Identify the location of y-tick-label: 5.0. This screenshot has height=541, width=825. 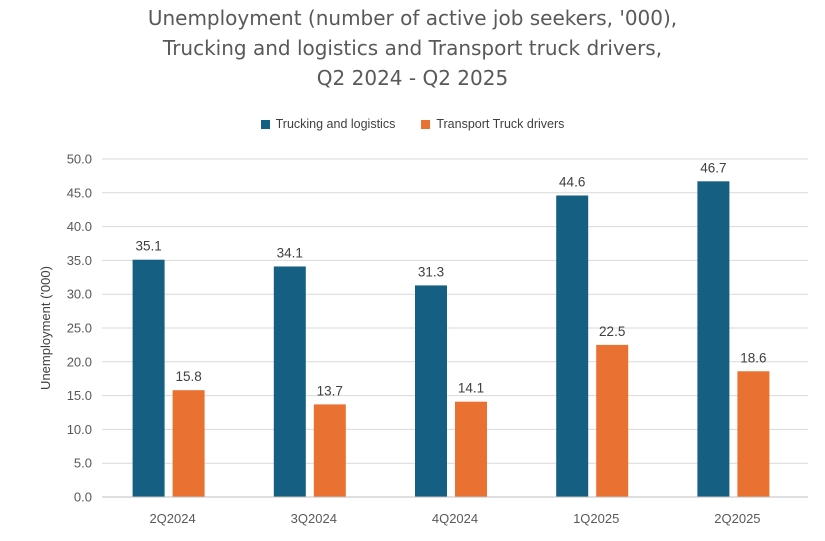
(83, 463).